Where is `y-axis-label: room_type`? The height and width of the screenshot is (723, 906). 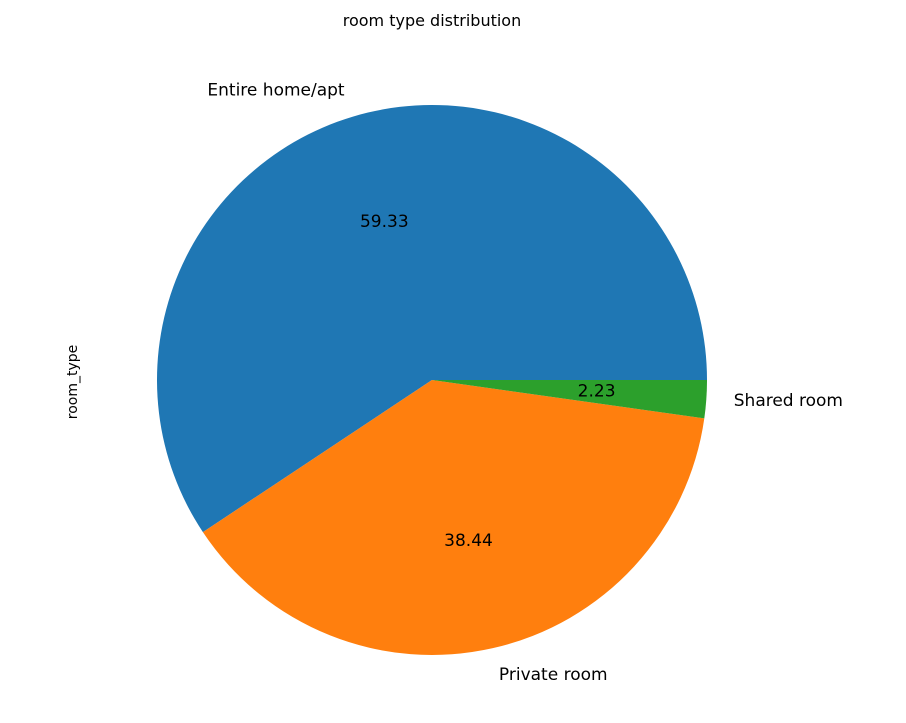 y-axis-label: room_type is located at coordinates (73, 382).